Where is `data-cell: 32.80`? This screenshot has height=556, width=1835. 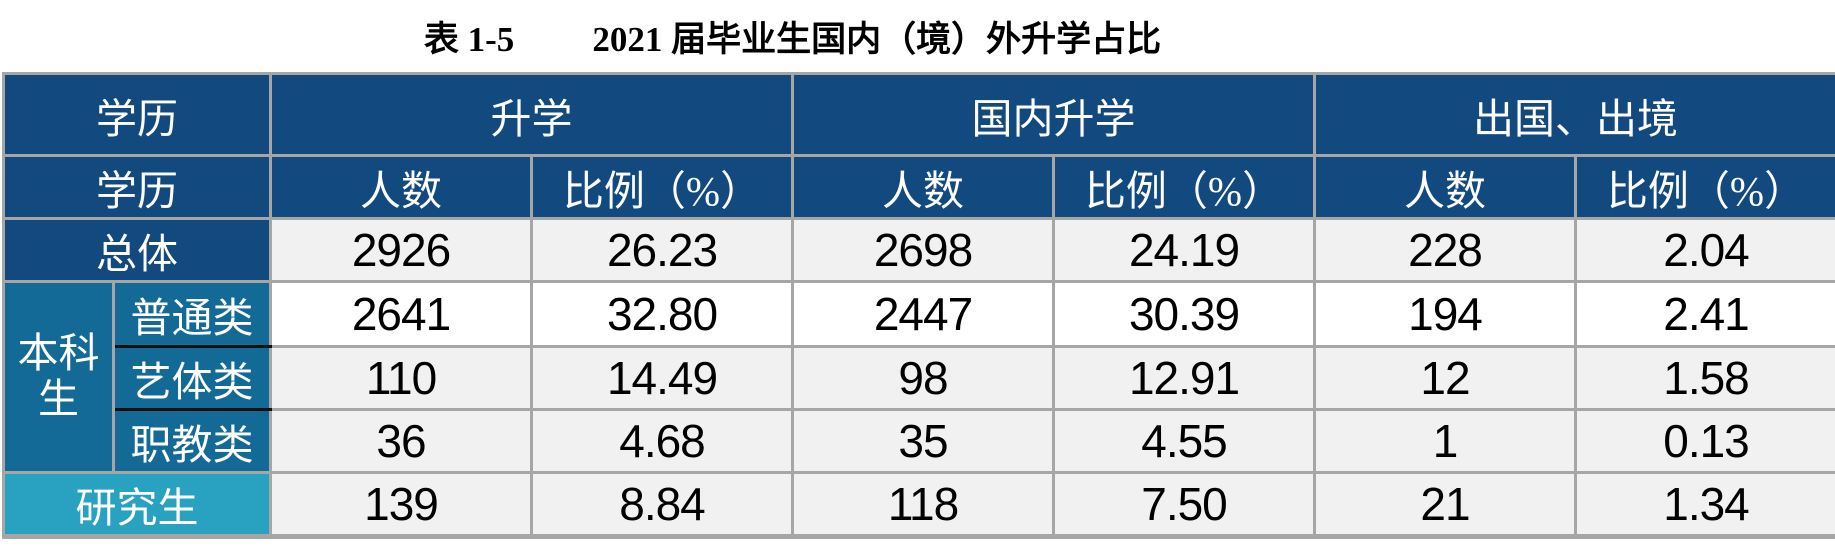 data-cell: 32.80 is located at coordinates (662, 314).